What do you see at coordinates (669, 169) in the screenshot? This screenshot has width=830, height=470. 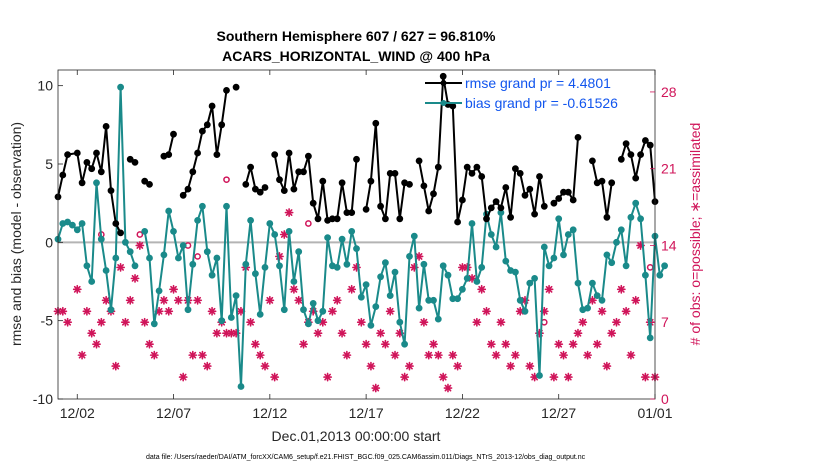 I see `y-right-tick-label: 21` at bounding box center [669, 169].